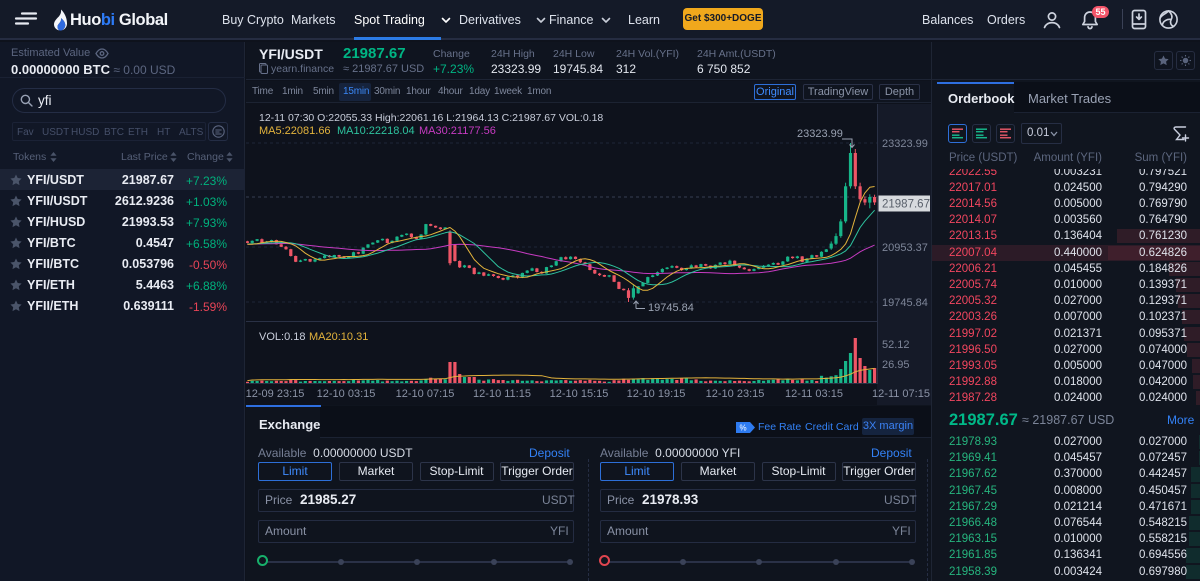 The width and height of the screenshot is (1200, 581). I want to click on svg-text: MA20:10.31, so click(338, 337).